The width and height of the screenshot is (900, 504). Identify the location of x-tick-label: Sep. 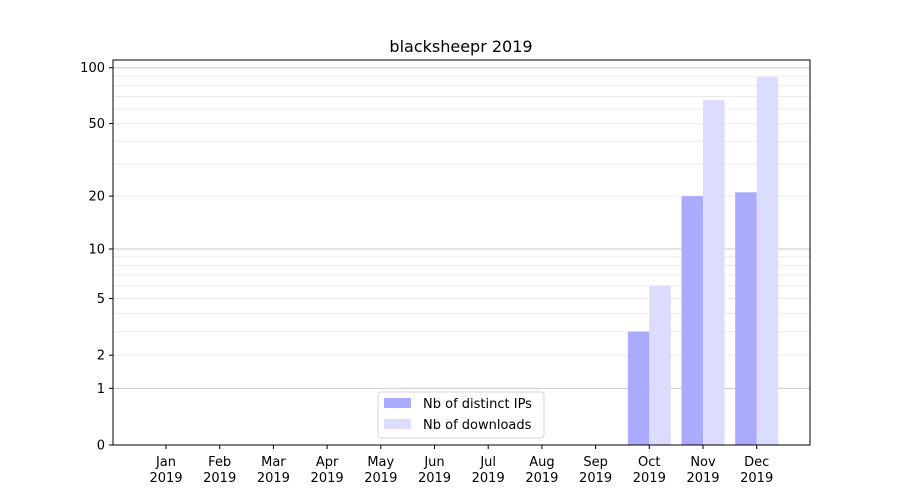
(595, 462).